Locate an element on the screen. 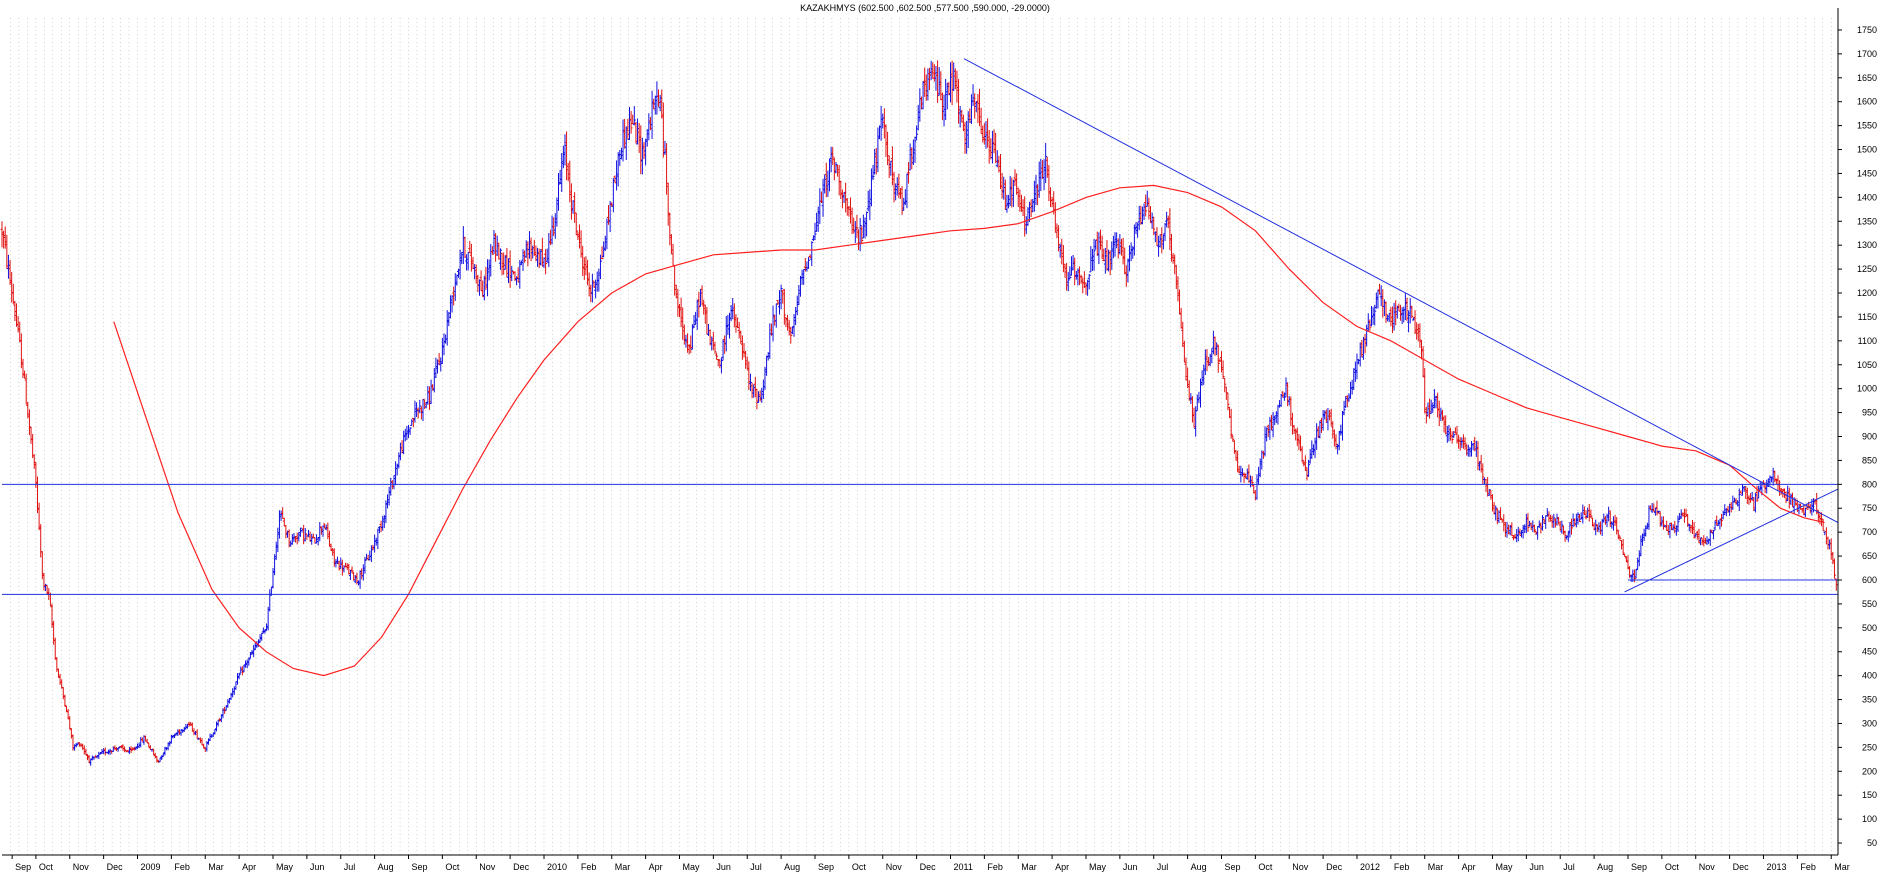 This screenshot has width=1883, height=890. y-tick-label: 900 is located at coordinates (1869, 437).